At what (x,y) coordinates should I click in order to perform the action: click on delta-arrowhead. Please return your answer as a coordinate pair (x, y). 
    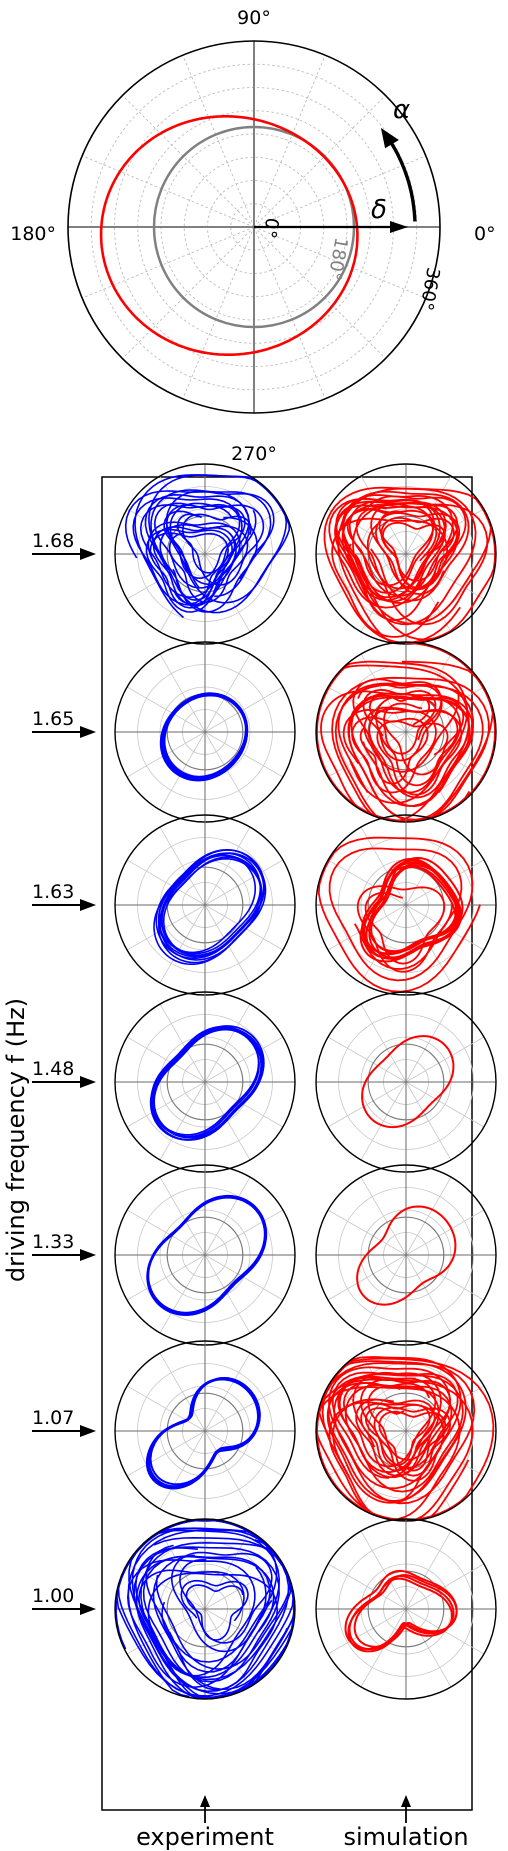
    Looking at the image, I should click on (399, 227).